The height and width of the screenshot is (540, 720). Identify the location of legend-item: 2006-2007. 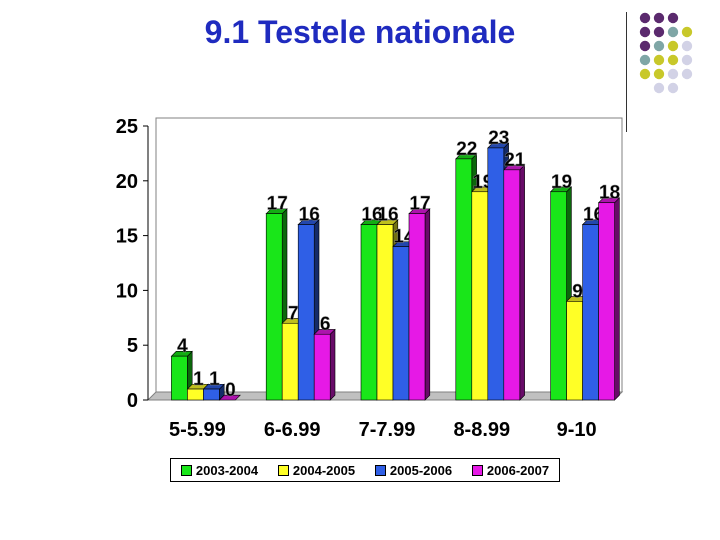
(510, 470).